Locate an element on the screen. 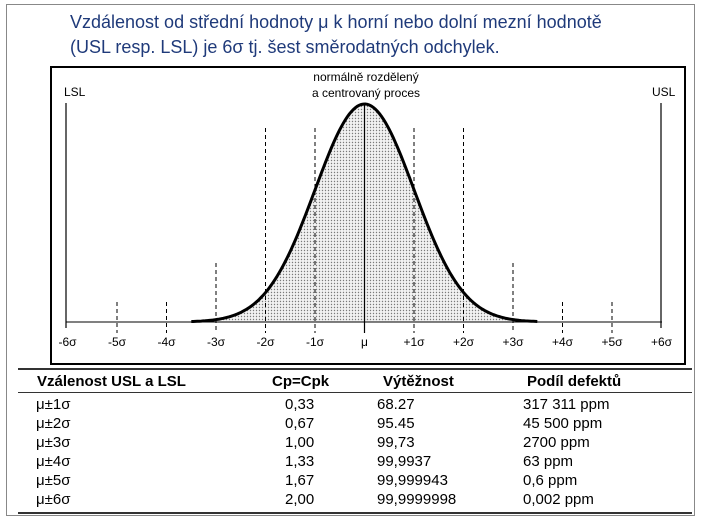  tick-label-minus3: -3σ is located at coordinates (216, 342).